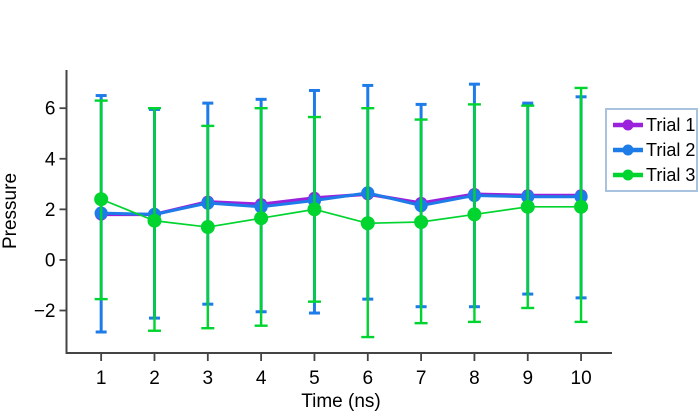  I want to click on x-tick-label: 7, so click(421, 378).